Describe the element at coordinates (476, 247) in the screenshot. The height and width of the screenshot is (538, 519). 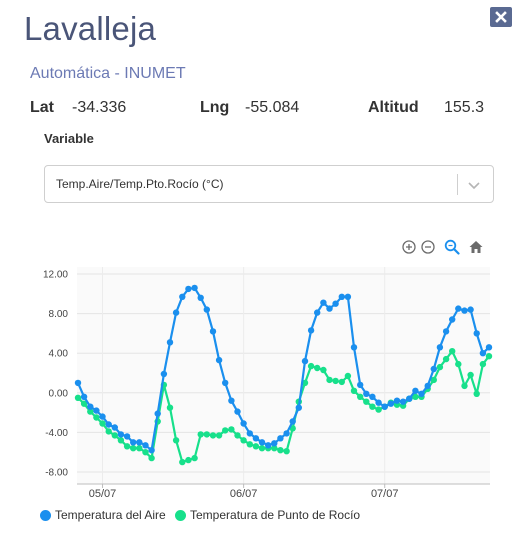
I see `home-icon` at that location.